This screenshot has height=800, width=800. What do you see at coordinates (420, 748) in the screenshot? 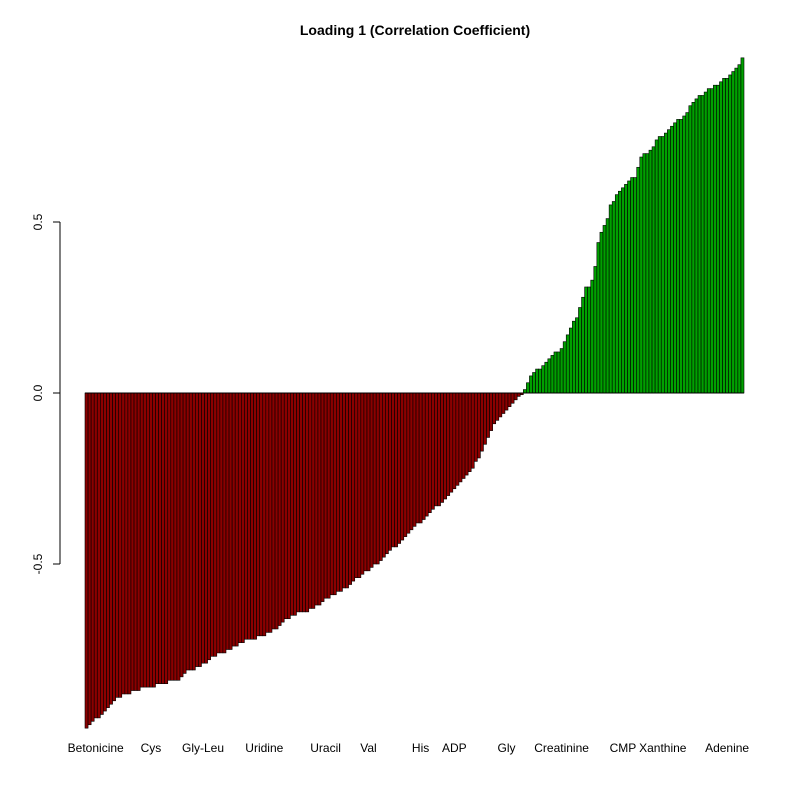
I see `x-tick-label: His` at bounding box center [420, 748].